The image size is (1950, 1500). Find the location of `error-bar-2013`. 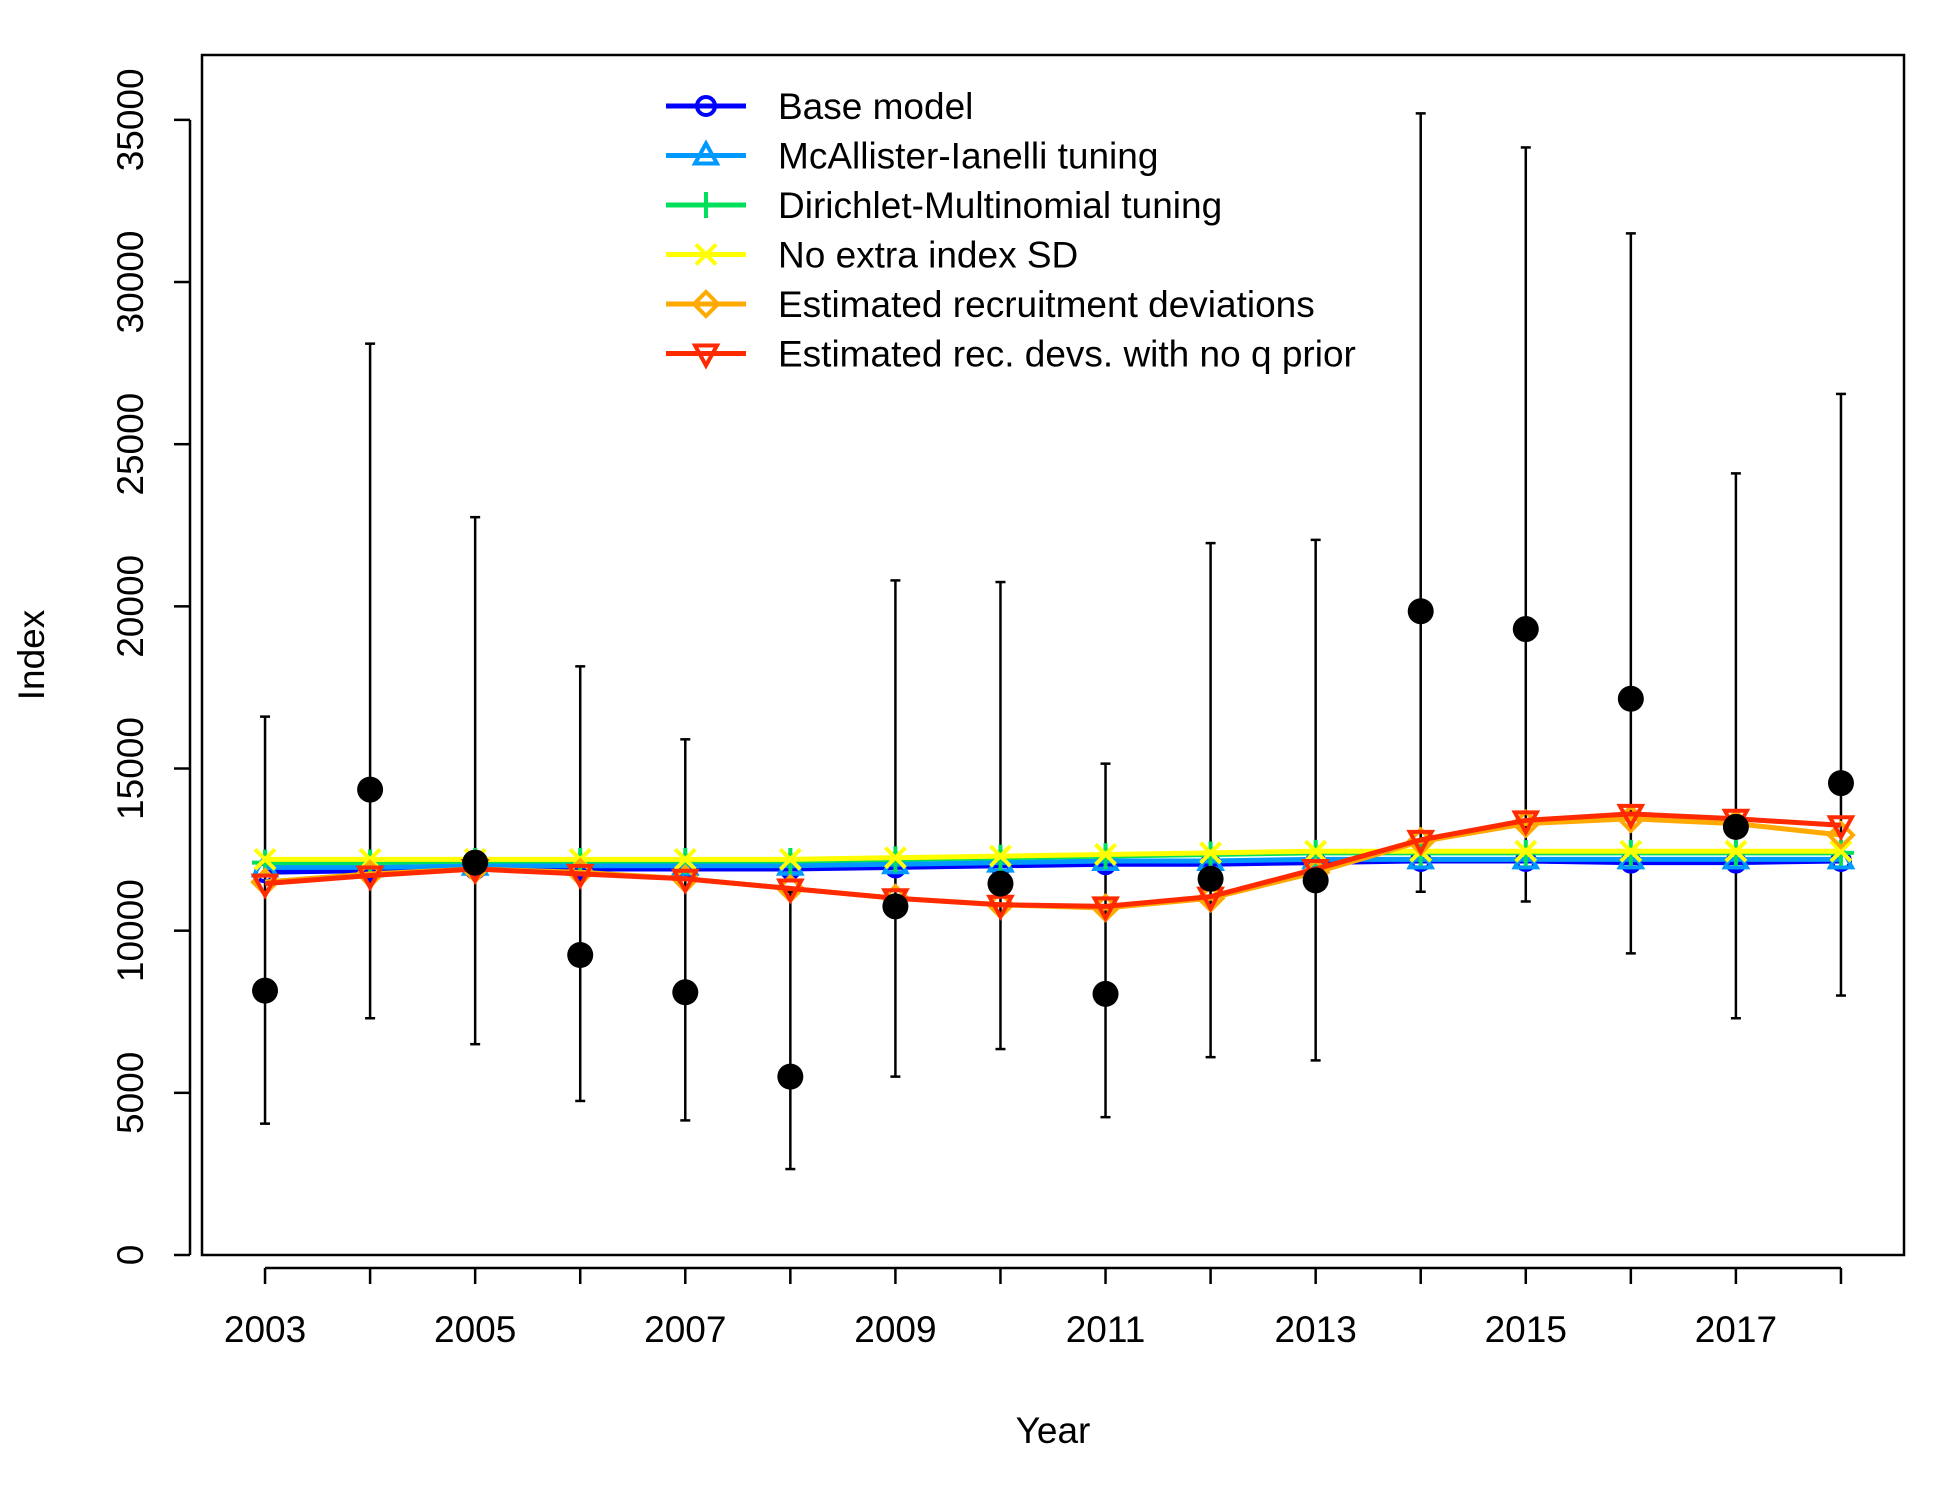

error-bar-2013 is located at coordinates (1315, 800).